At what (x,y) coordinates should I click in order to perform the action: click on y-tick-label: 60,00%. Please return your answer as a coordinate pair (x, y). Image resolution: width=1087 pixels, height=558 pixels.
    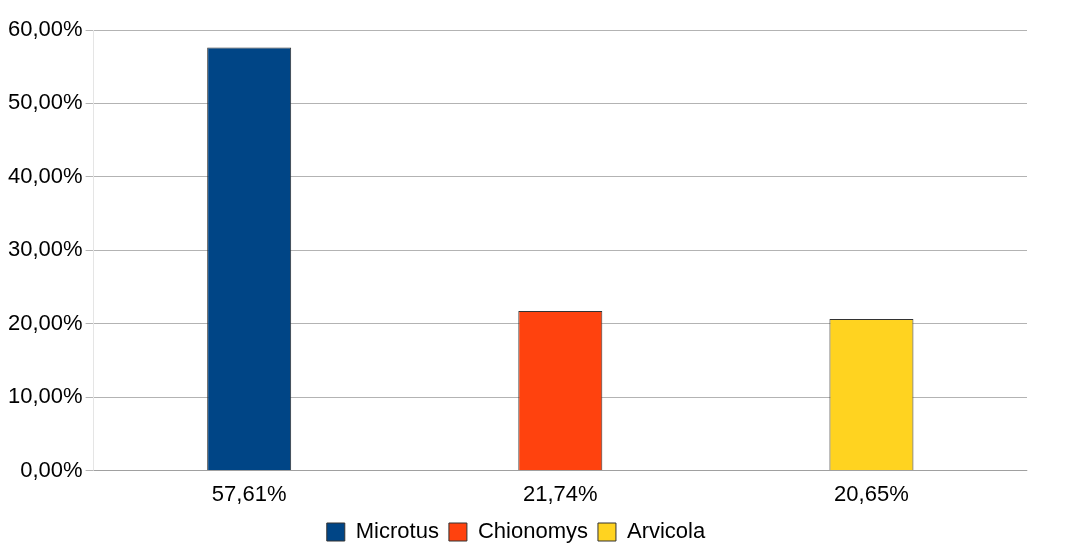
    Looking at the image, I should click on (45, 29).